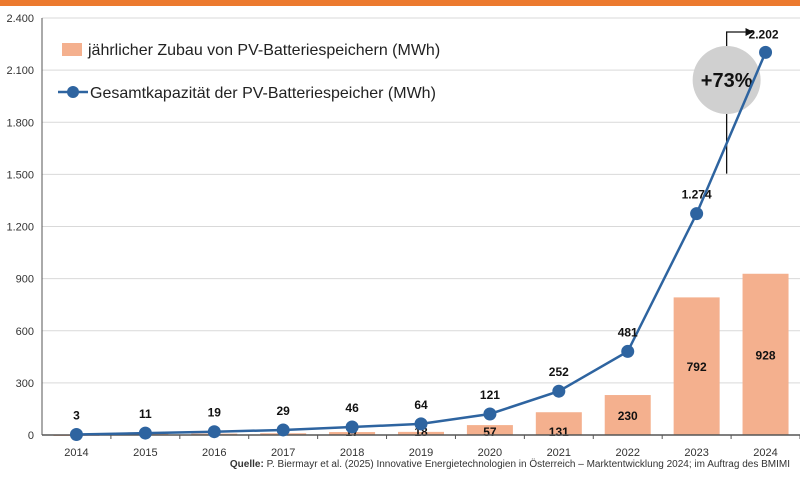  I want to click on x-tick-label: 2022, so click(627, 453).